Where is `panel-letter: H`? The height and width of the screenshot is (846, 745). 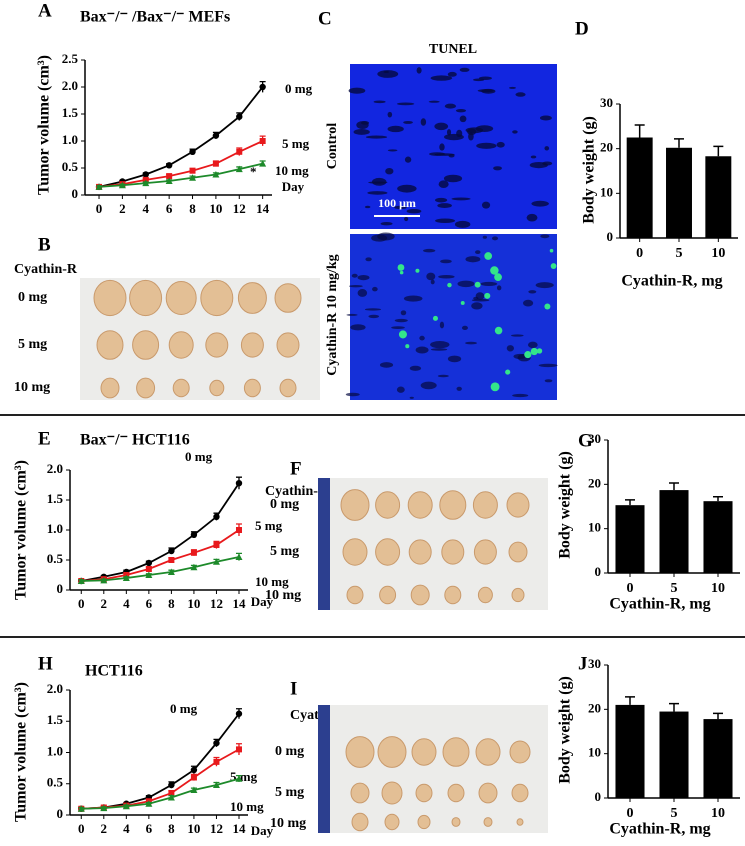 panel-letter: H is located at coordinates (45, 663).